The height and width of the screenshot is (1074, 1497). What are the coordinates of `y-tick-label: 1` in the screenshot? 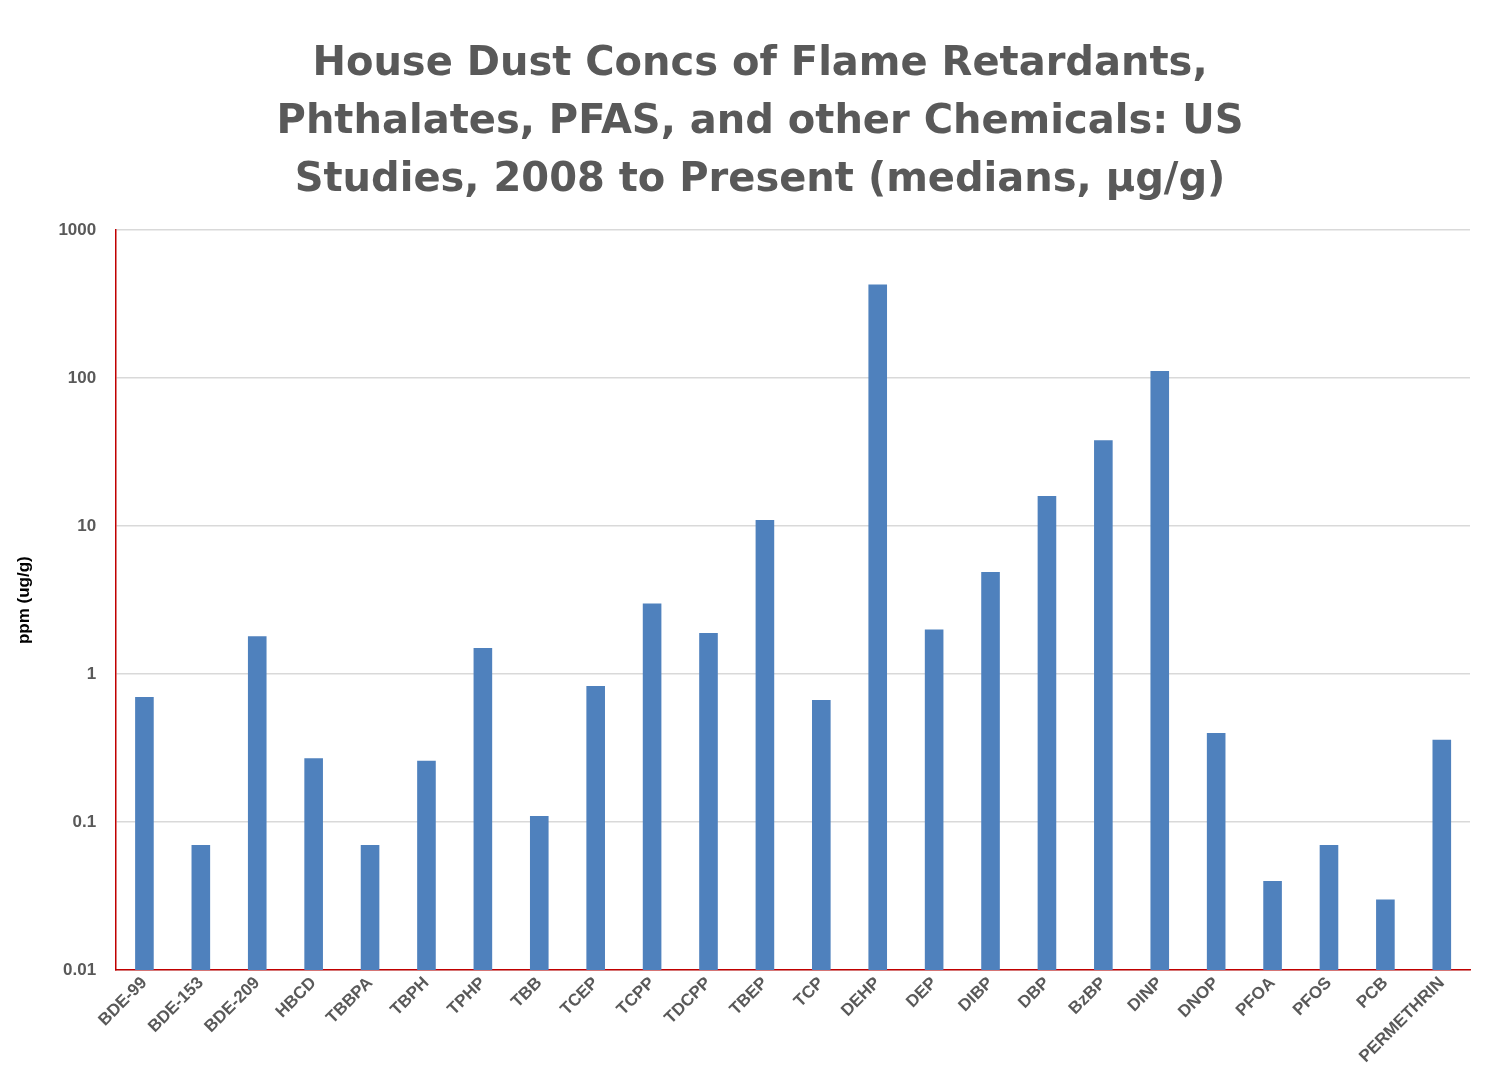 It's located at (91, 673).